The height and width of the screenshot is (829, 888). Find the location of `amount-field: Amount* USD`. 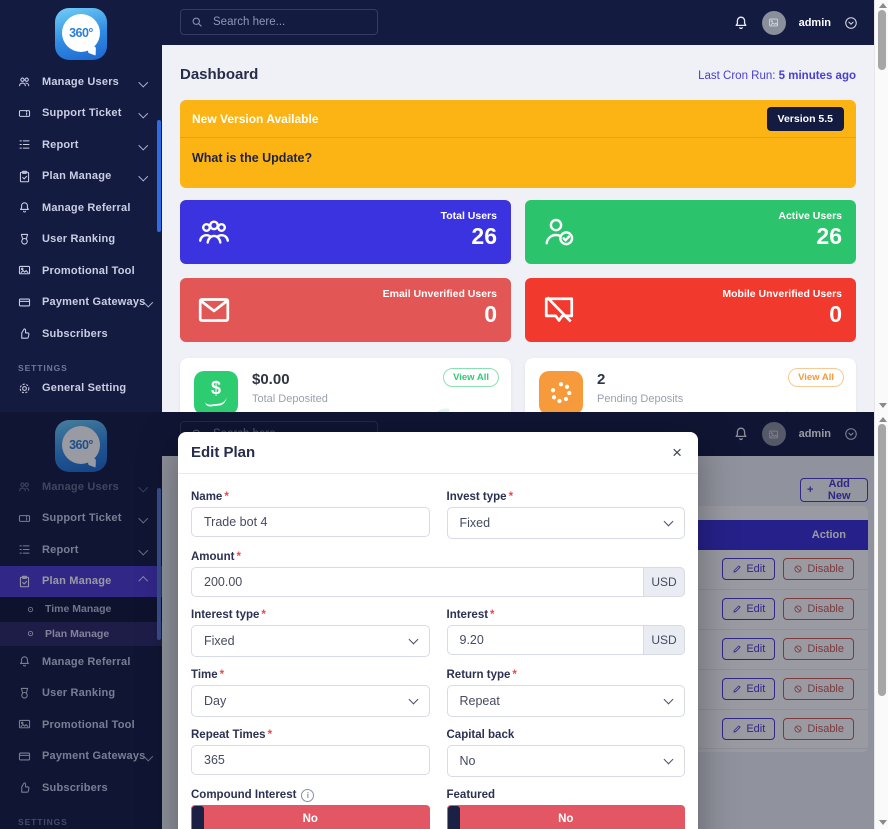

amount-field: Amount* USD is located at coordinates (438, 573).